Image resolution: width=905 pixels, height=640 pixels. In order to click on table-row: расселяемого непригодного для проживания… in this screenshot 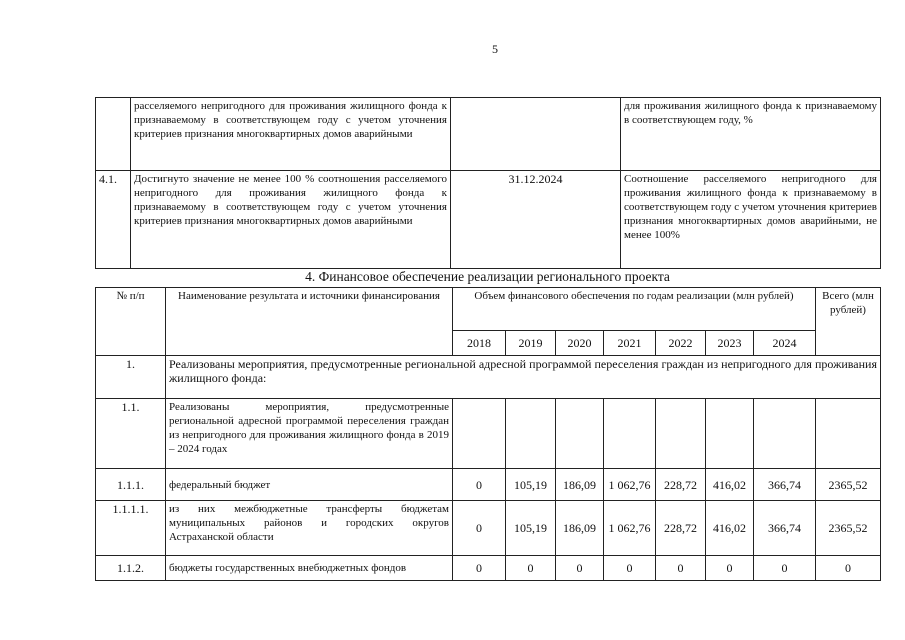, I will do `click(488, 134)`.